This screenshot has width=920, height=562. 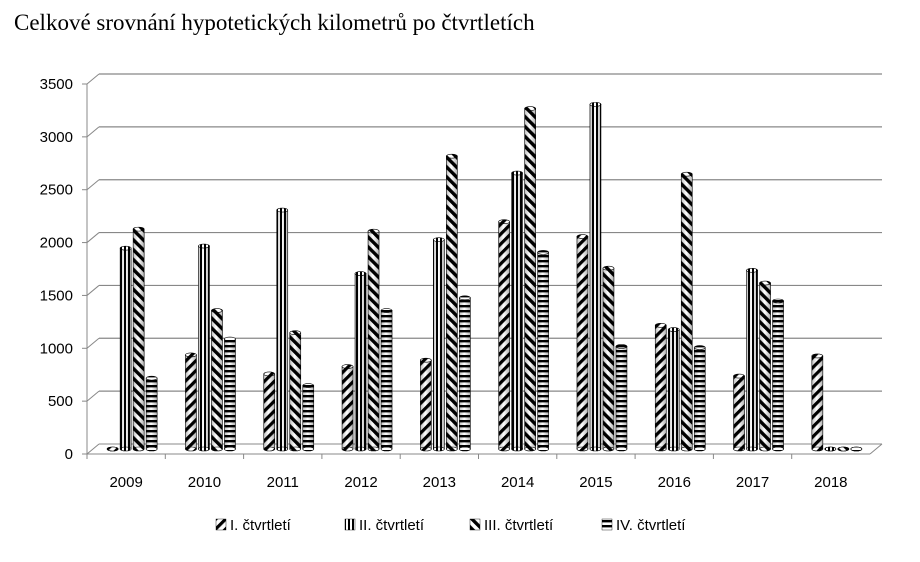 What do you see at coordinates (439, 482) in the screenshot?
I see `x-tick-label: 2013` at bounding box center [439, 482].